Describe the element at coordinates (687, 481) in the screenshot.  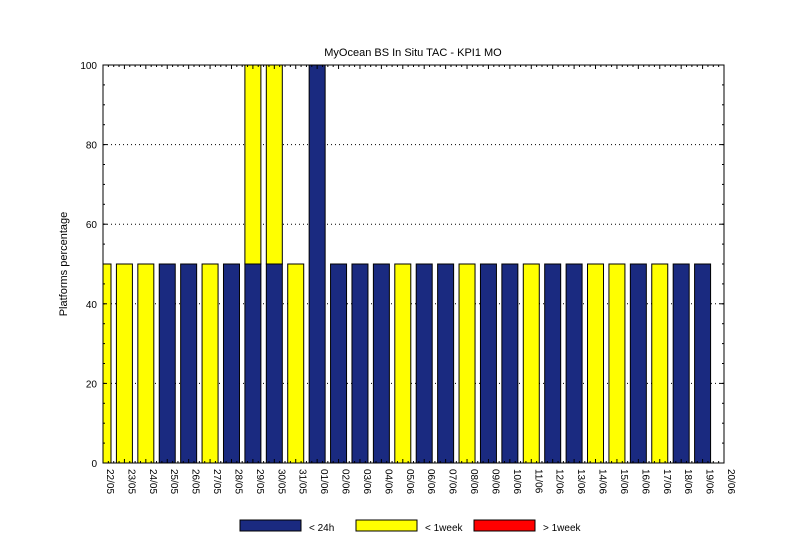
I see `x-tick-label: 18/06` at that location.